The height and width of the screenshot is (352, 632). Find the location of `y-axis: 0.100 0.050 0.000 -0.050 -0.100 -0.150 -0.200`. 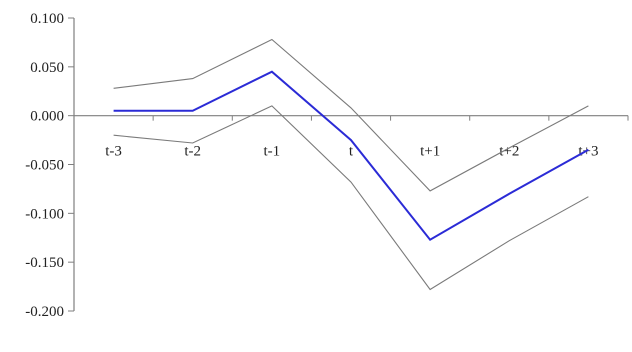

y-axis: 0.100 0.050 0.000 -0.050 -0.100 -0.150 -0.200 is located at coordinates (50, 165).